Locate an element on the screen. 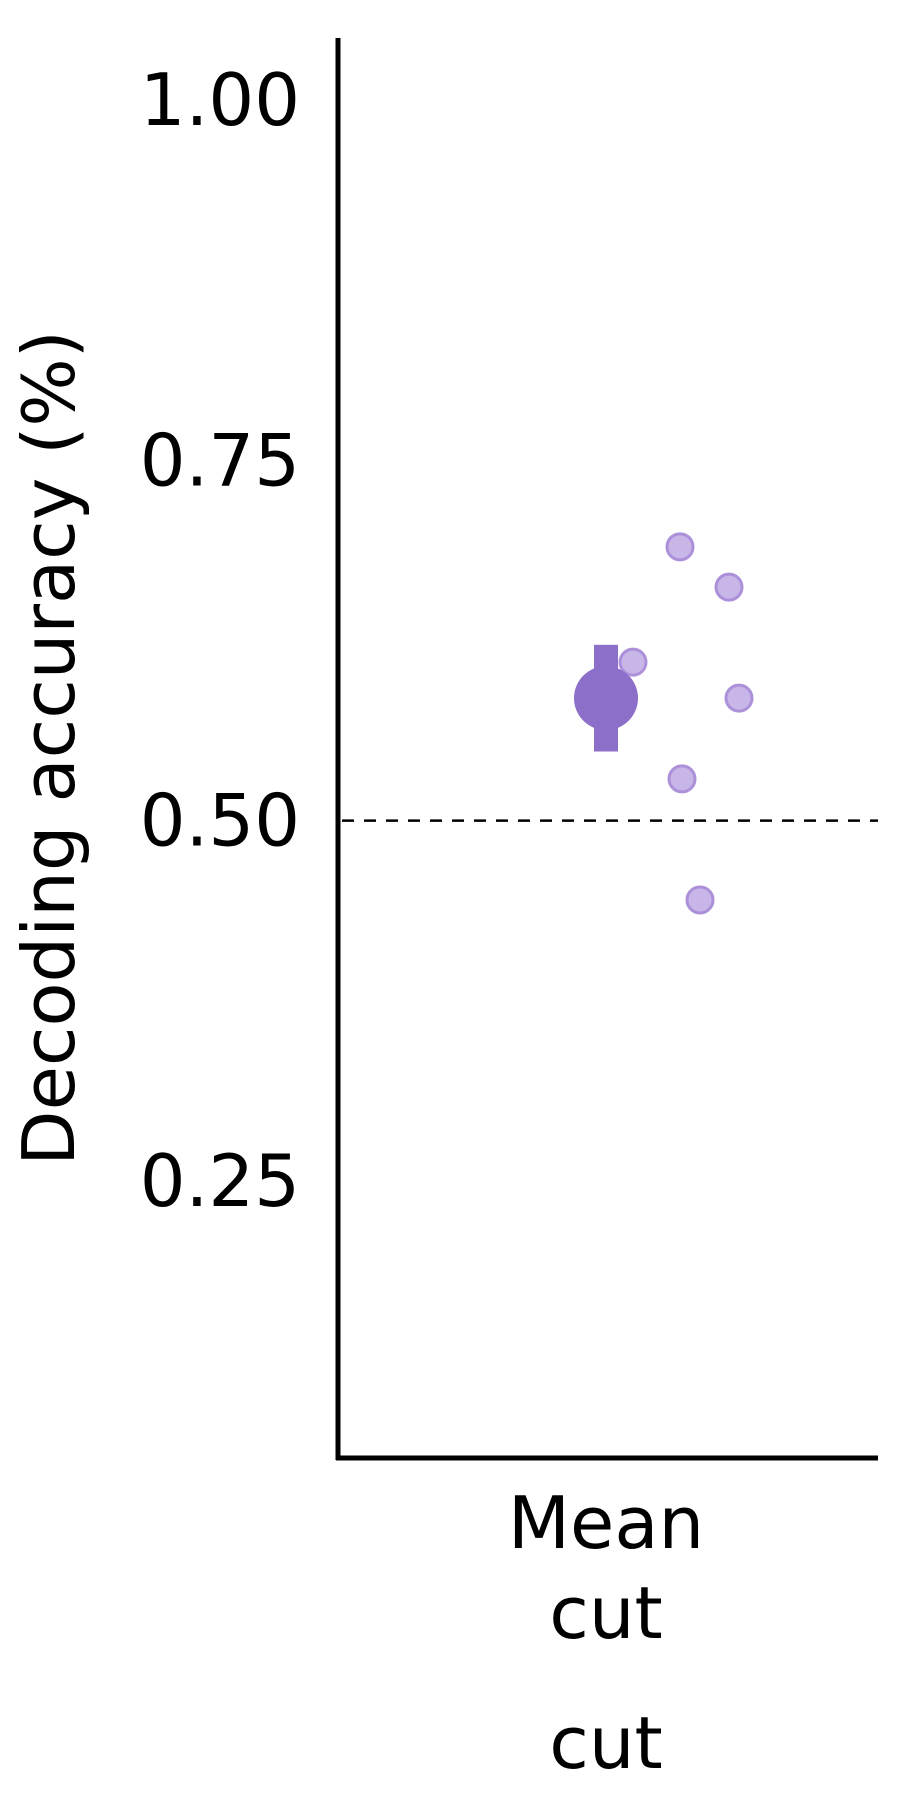 Image resolution: width=913 pixels, height=1805 pixels. category-label: Mean is located at coordinates (606, 1523).